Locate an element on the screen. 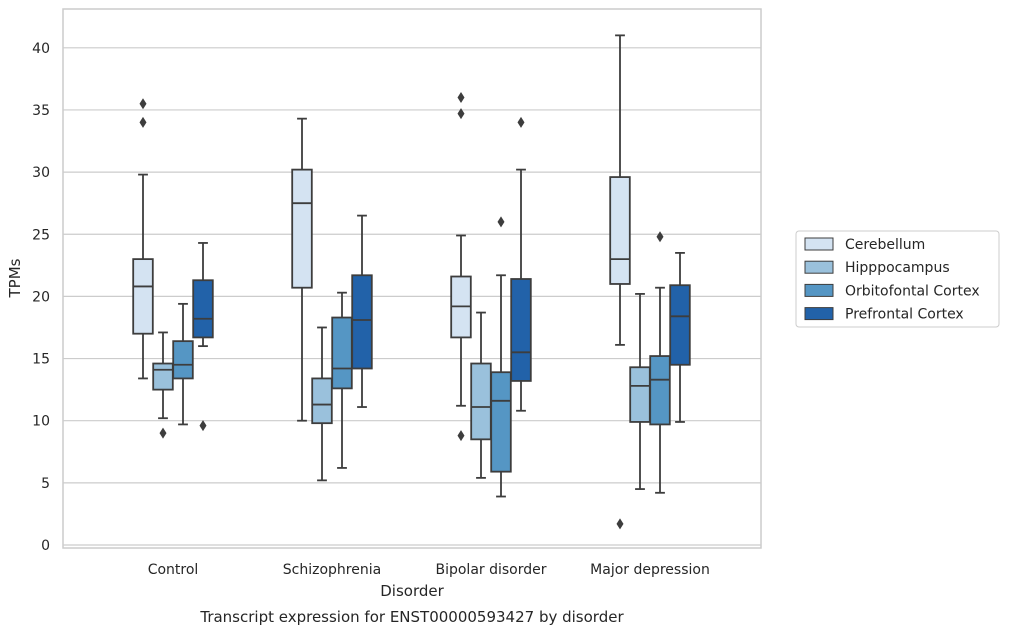 The width and height of the screenshot is (1009, 638). legend-item-orbitofontal-cortex: Orbitofontal Cortex is located at coordinates (892, 291).